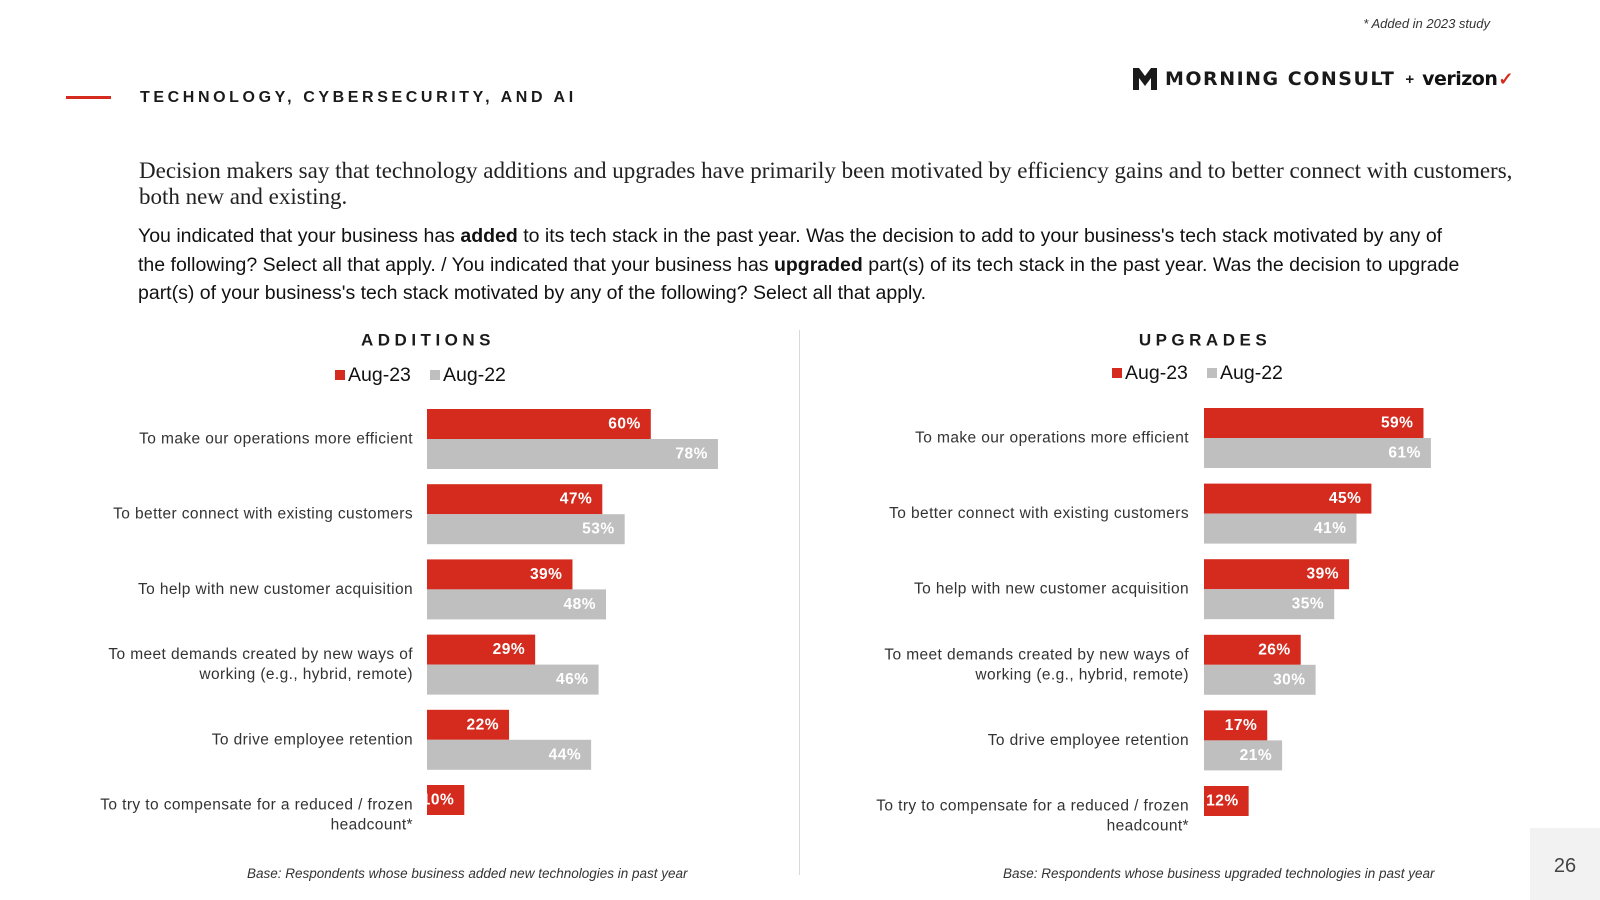 This screenshot has width=1600, height=900. Describe the element at coordinates (483, 724) in the screenshot. I see `bar-value-label: 22%` at that location.